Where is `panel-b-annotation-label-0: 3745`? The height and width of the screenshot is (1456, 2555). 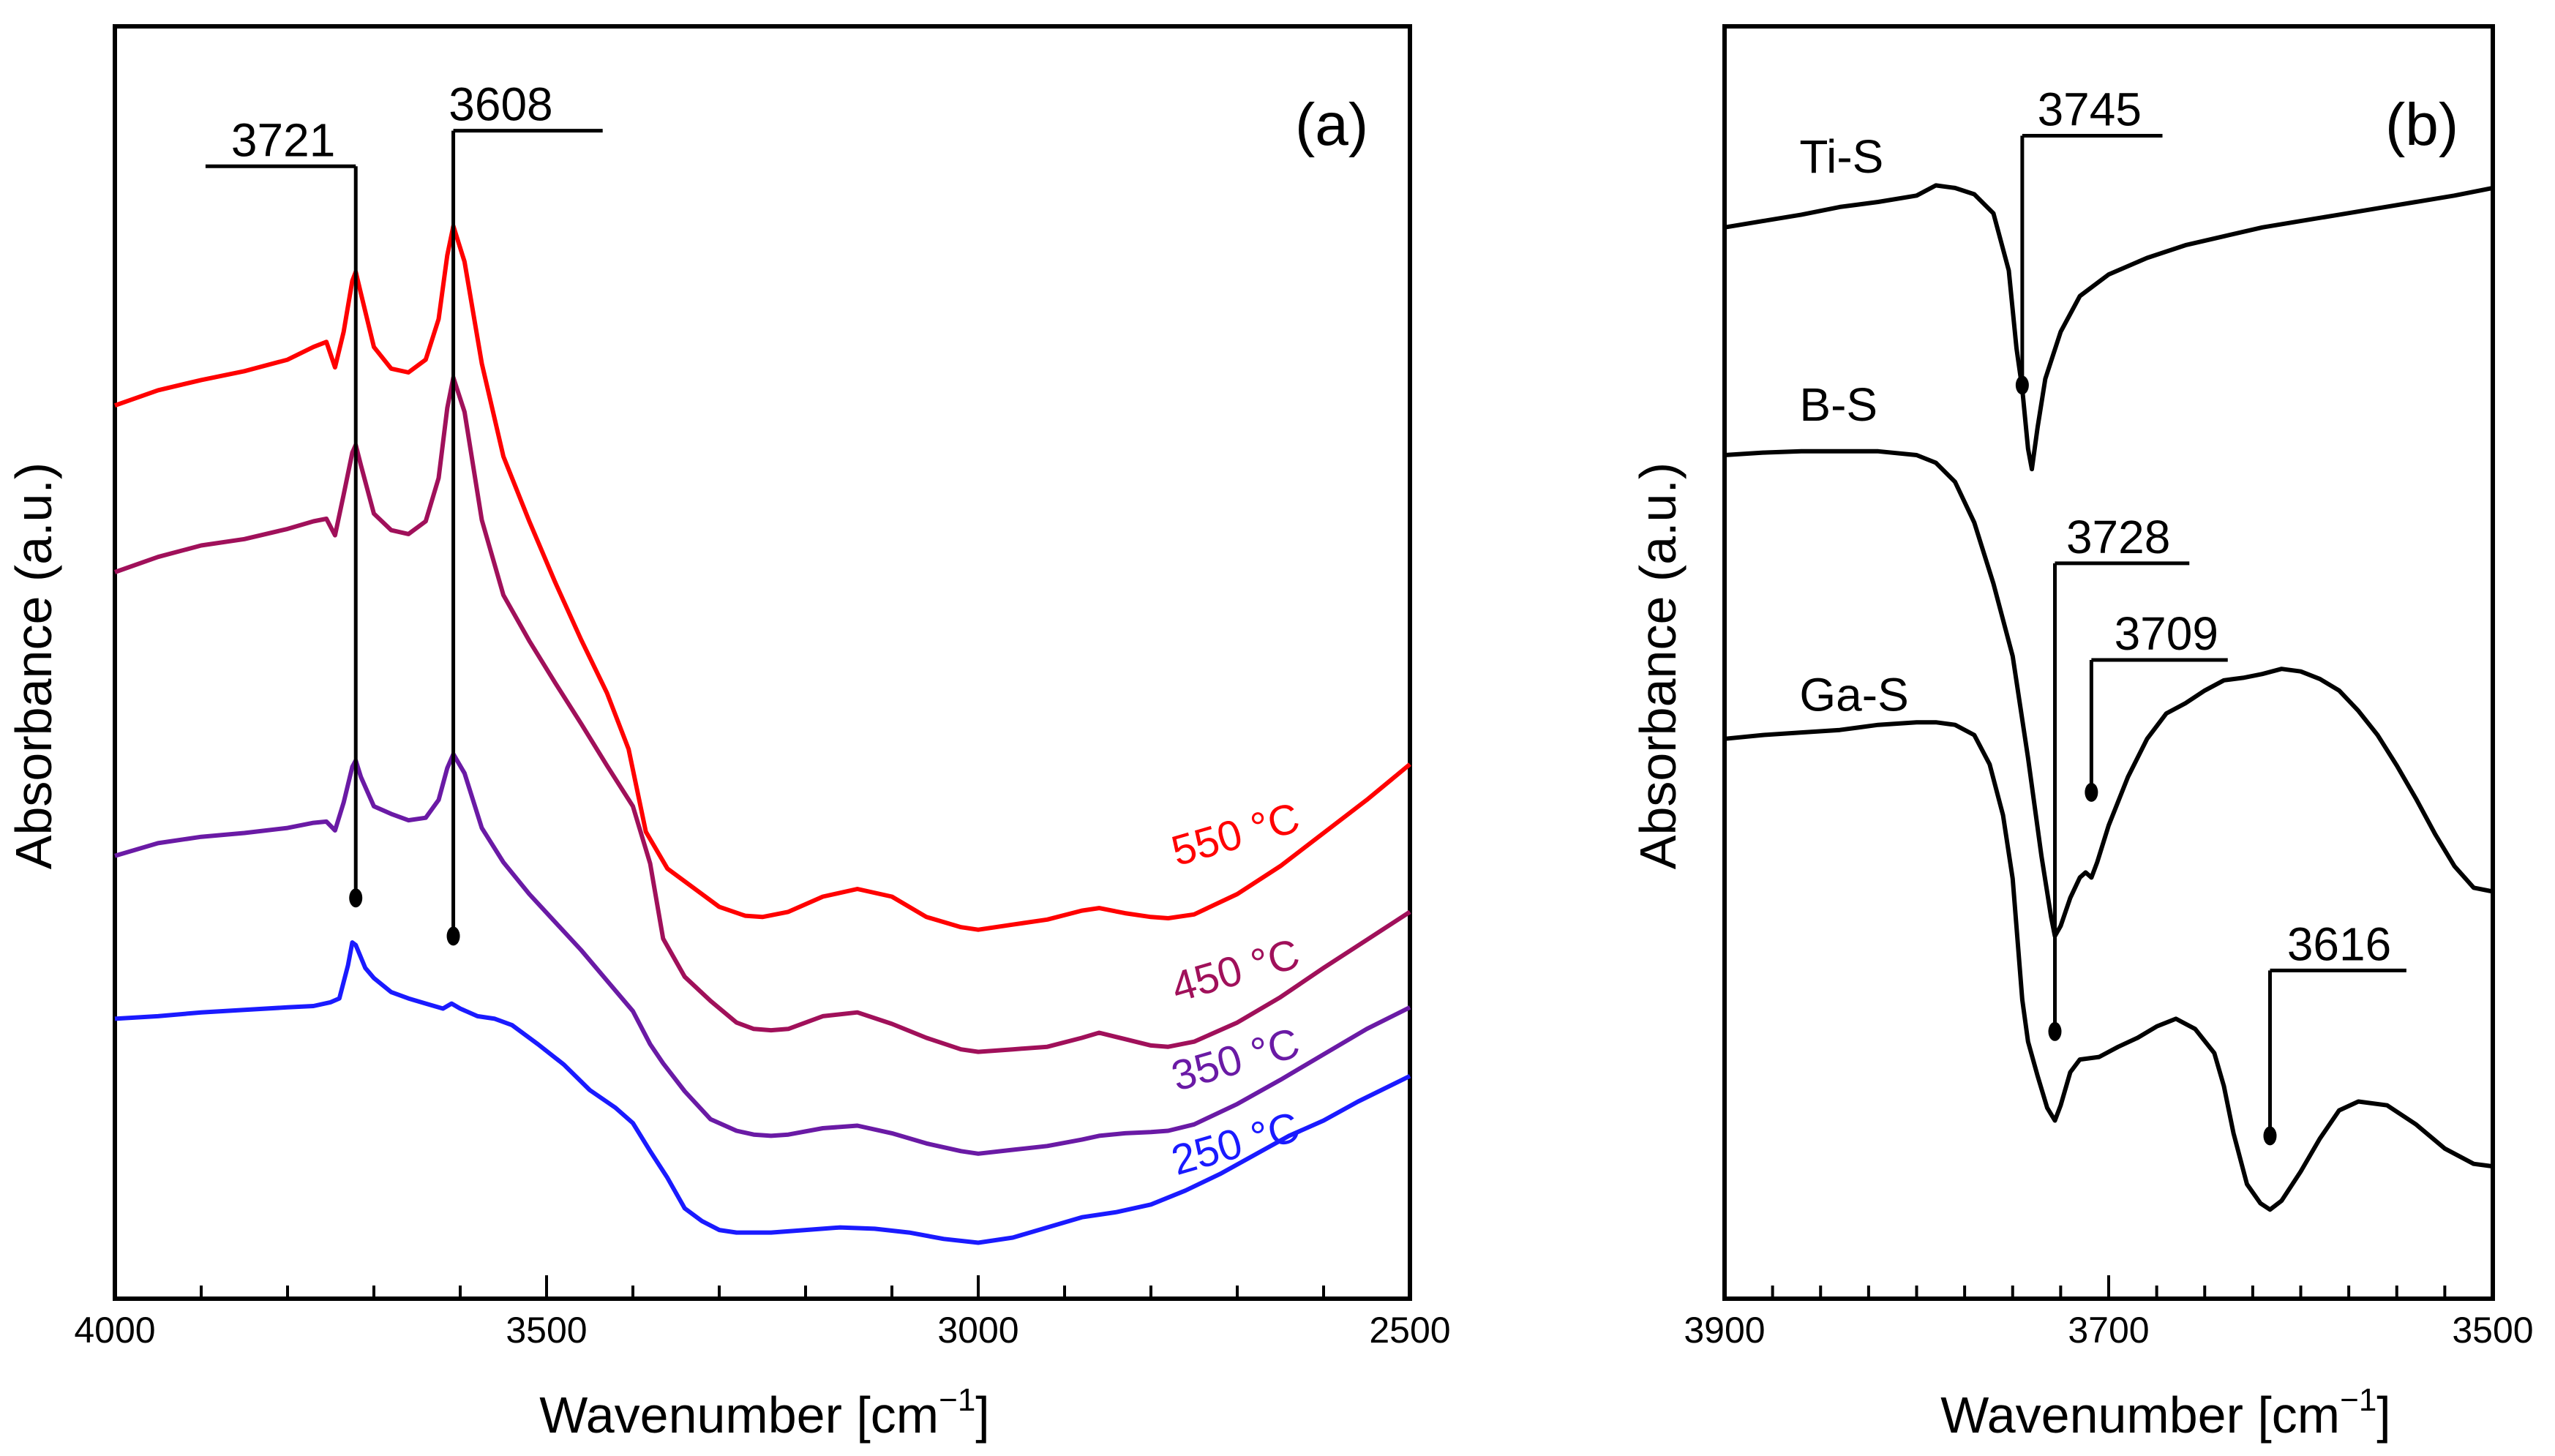
panel-b-annotation-label-0: 3745 is located at coordinates (2090, 109).